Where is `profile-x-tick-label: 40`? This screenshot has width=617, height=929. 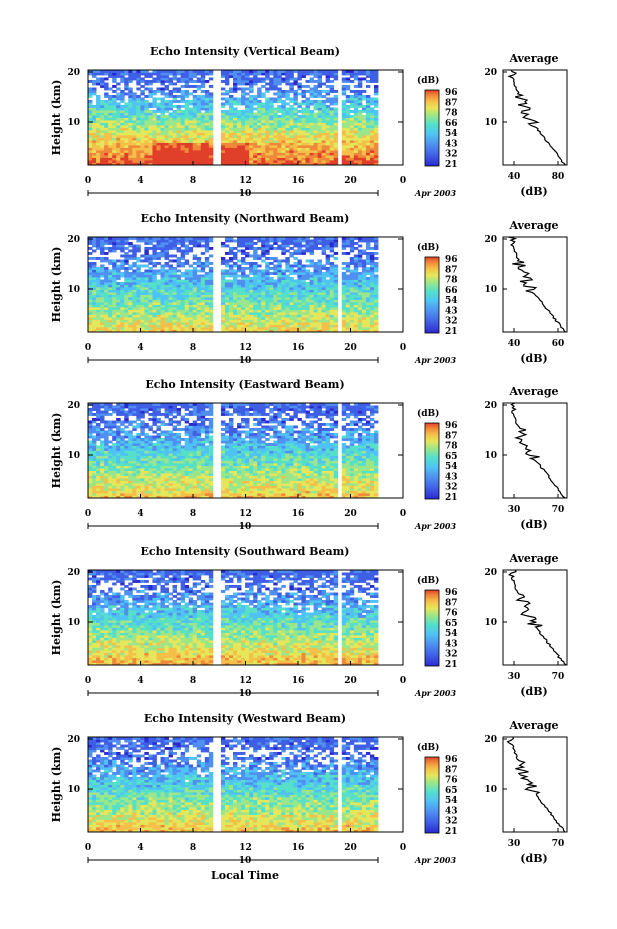
profile-x-tick-label: 40 is located at coordinates (514, 344).